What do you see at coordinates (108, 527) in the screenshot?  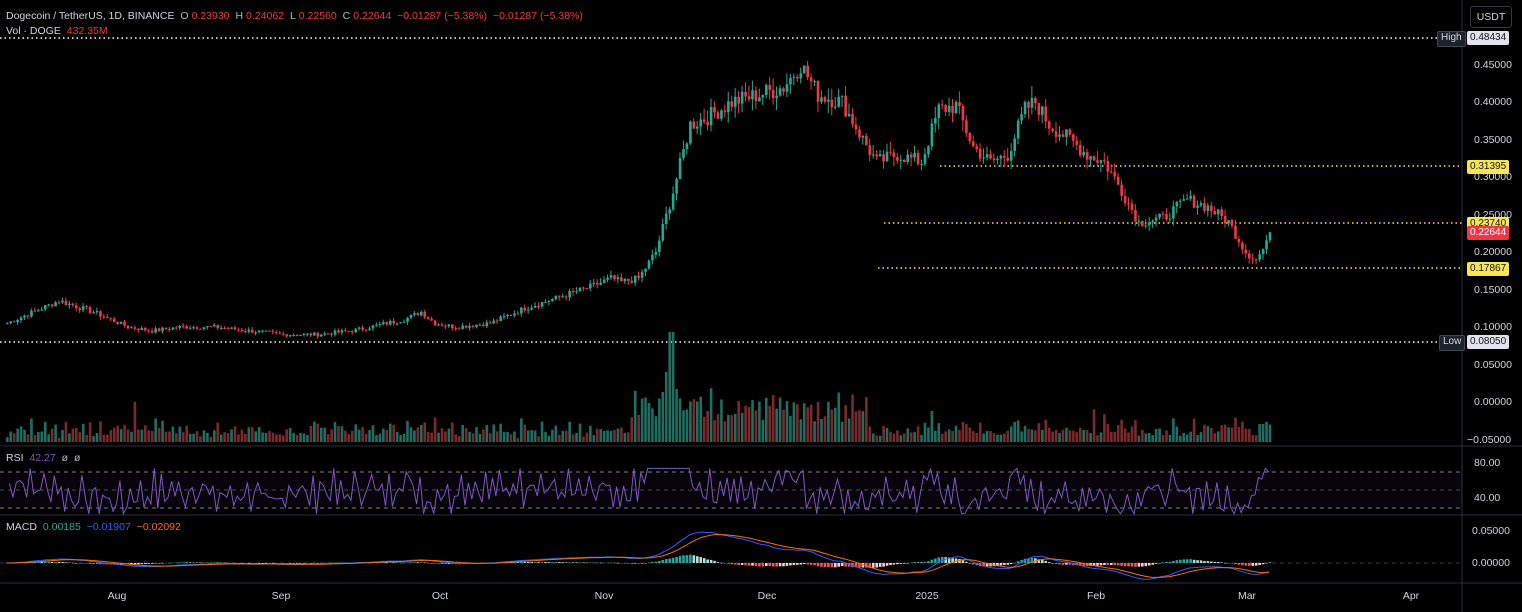 I see `macd-line-value: −0.01907` at bounding box center [108, 527].